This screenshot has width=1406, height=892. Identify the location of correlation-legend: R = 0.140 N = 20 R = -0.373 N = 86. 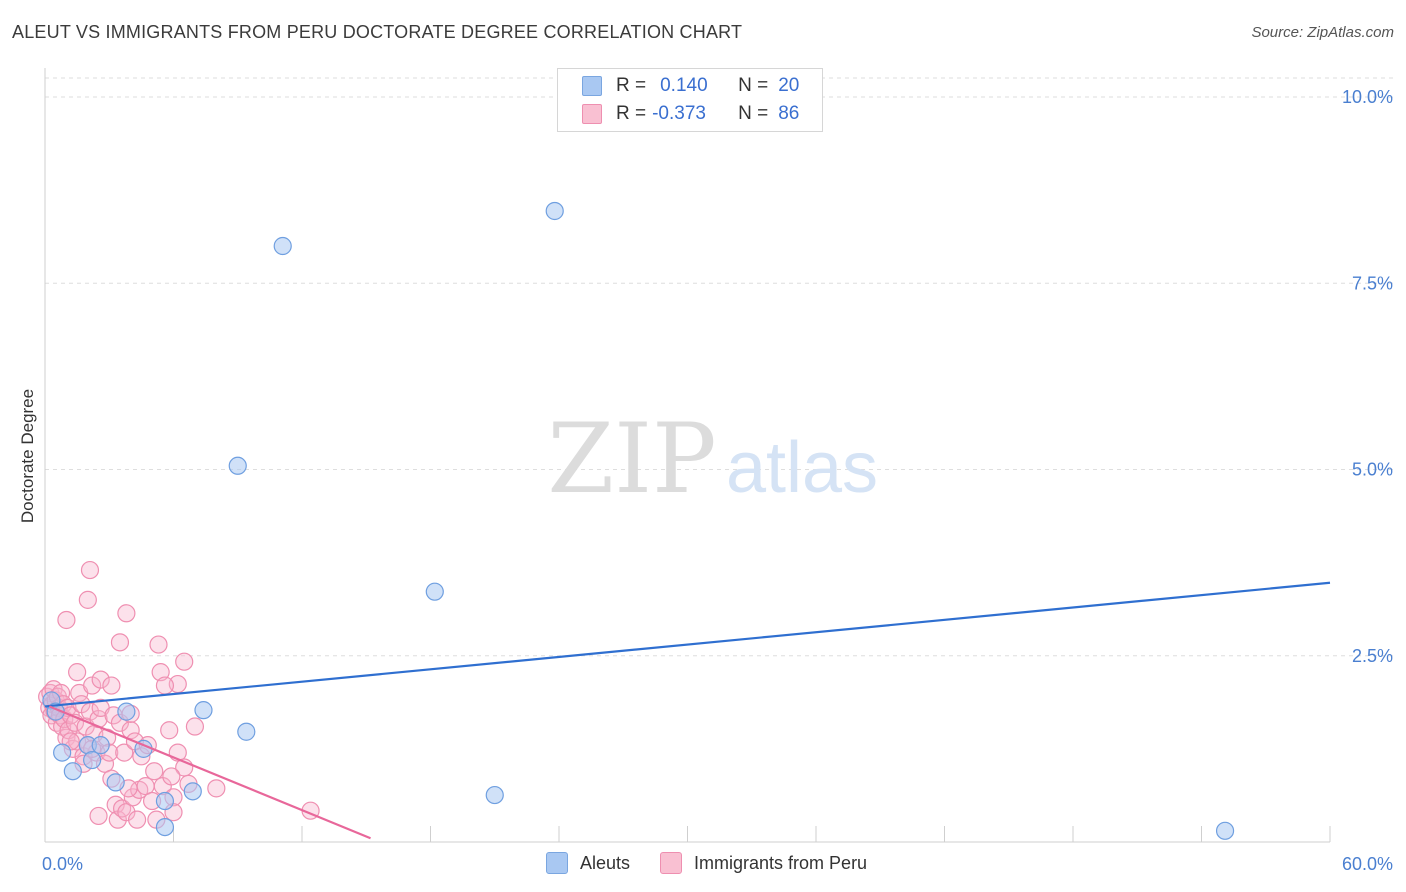
(690, 100).